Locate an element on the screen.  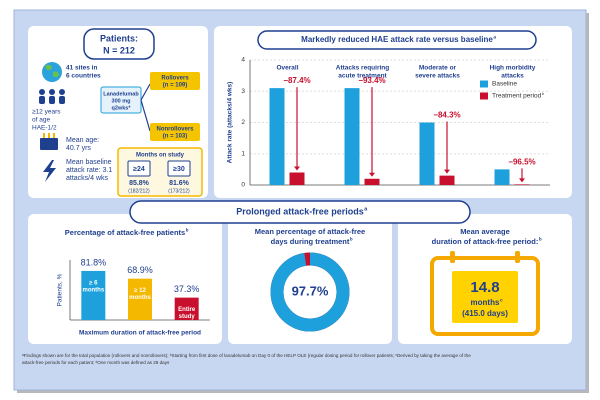
category-label: study is located at coordinates (187, 317).